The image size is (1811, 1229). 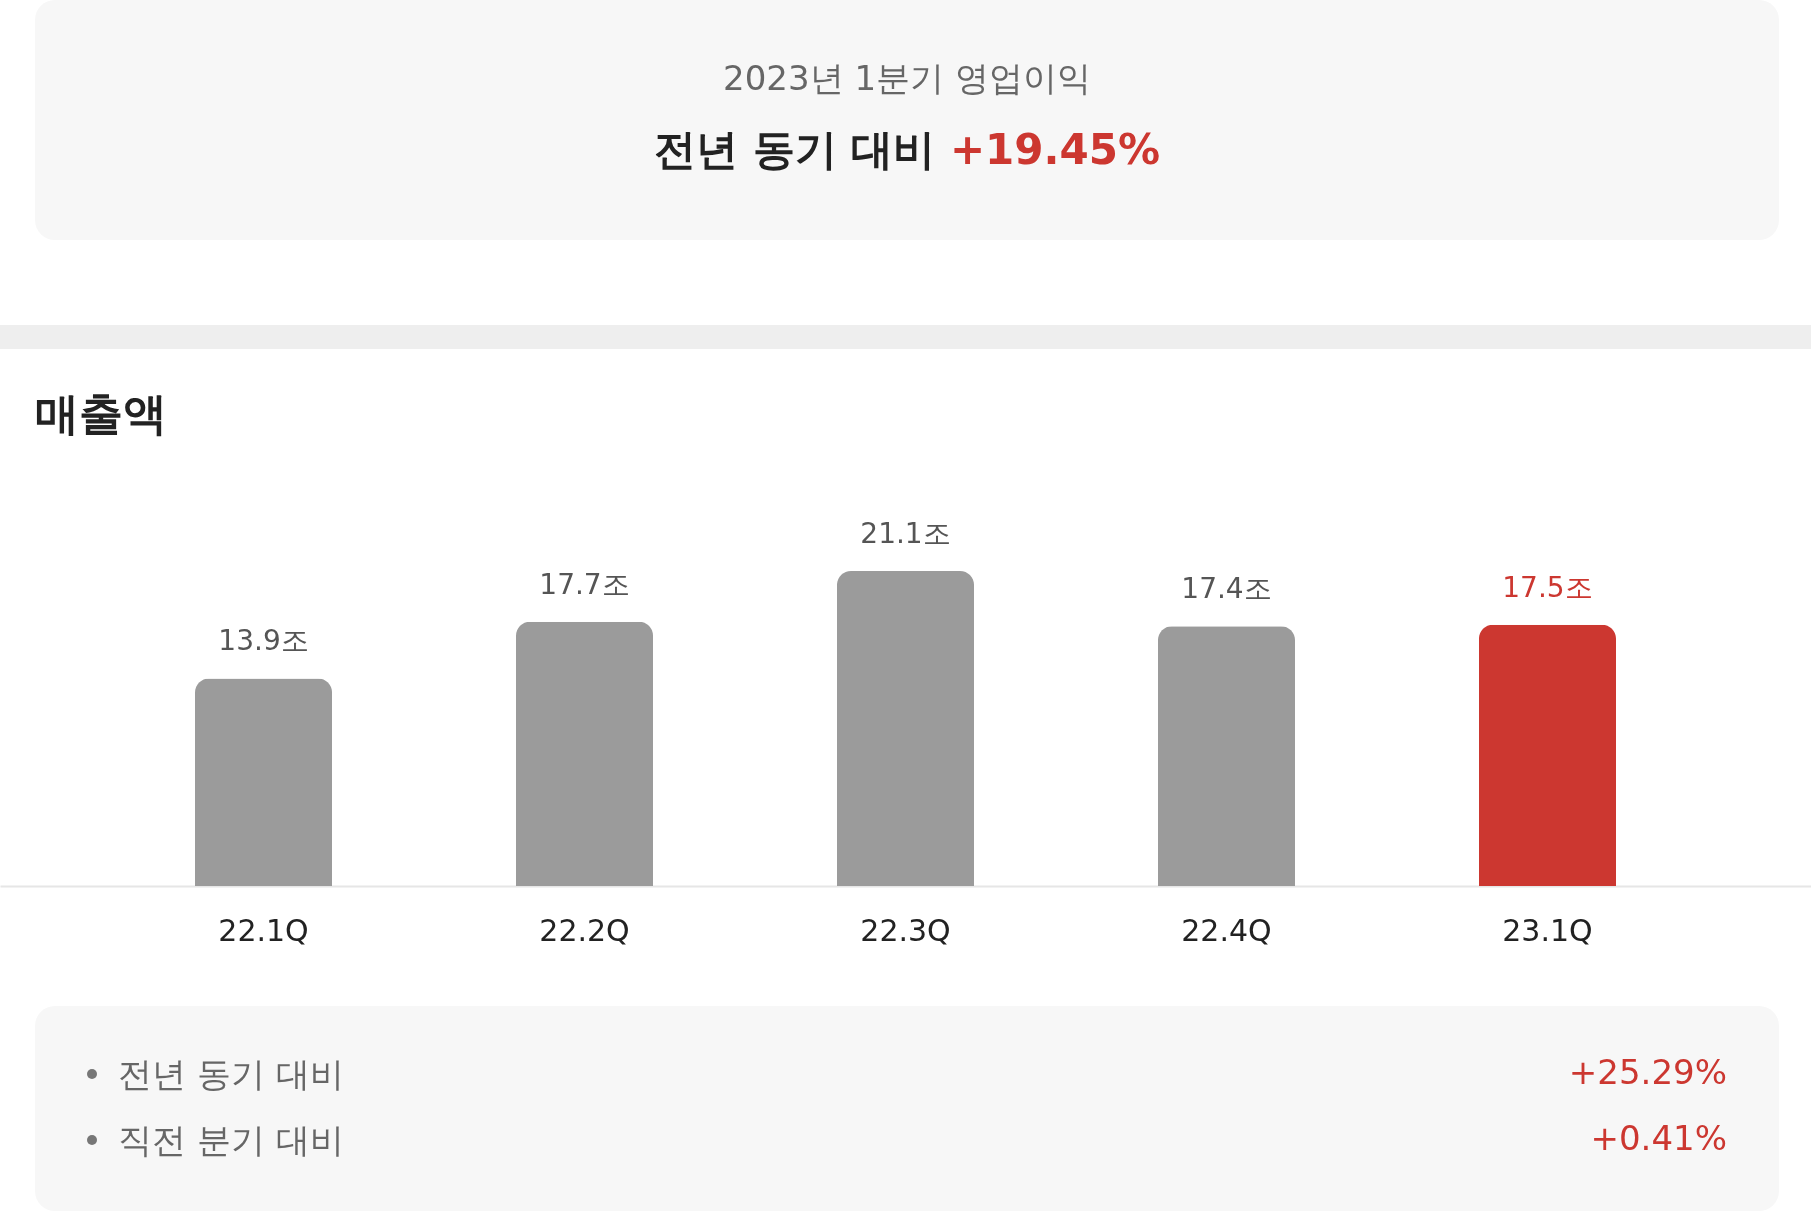 I want to click on data-label: 17.5조, so click(x=1547, y=587).